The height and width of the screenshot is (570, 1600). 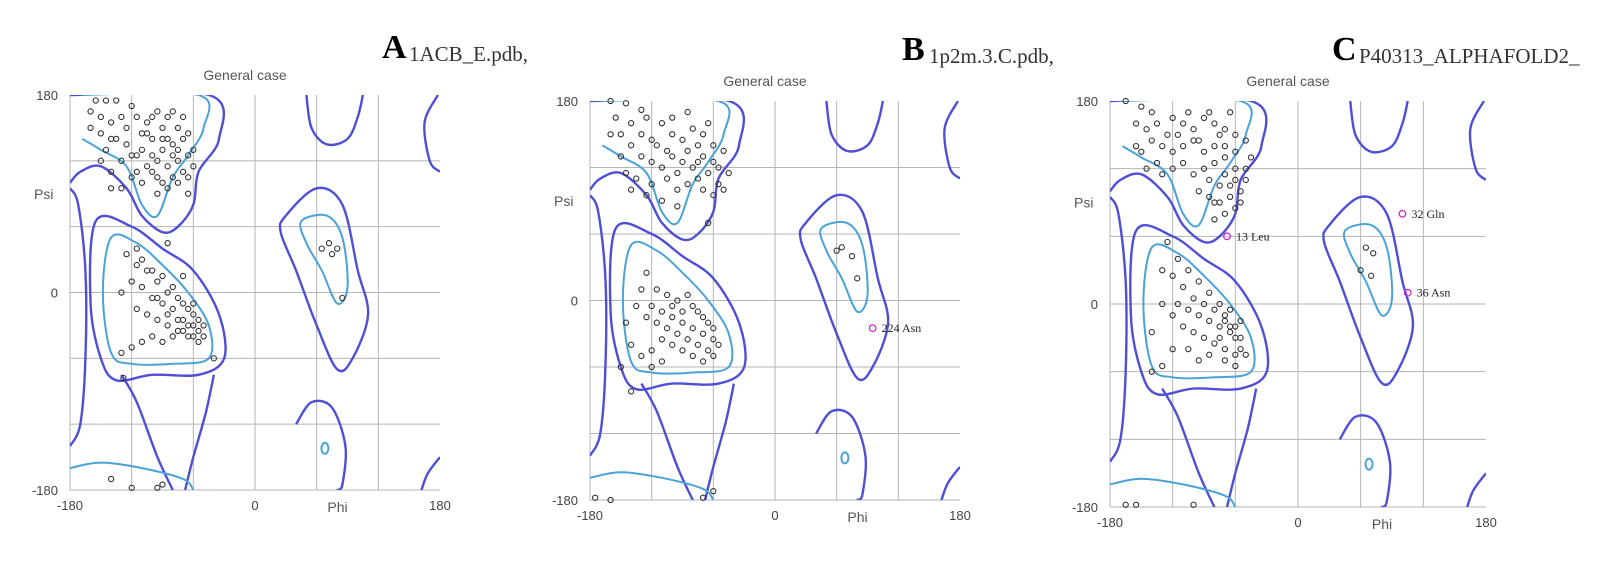 I want to click on x-tick-label: 180, so click(x=1486, y=522).